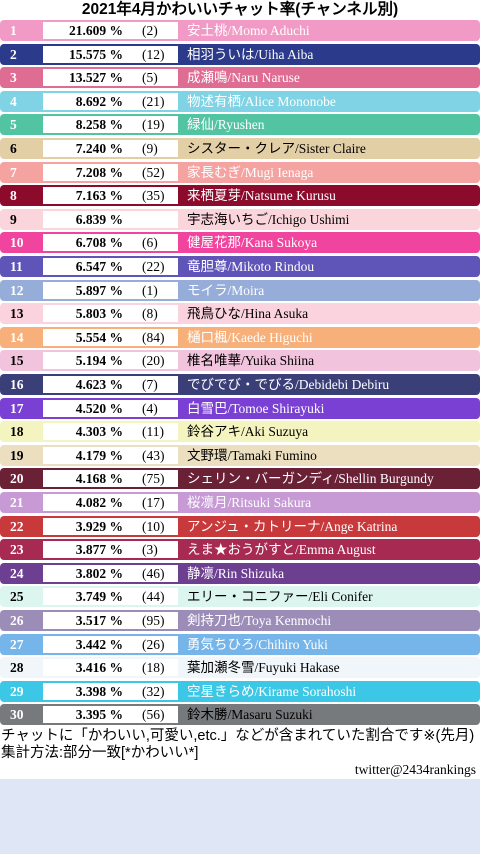 The image size is (480, 854). I want to click on table-row: 6 7.240 % (9) シスター・クレア/Sister Claire, so click(240, 148).